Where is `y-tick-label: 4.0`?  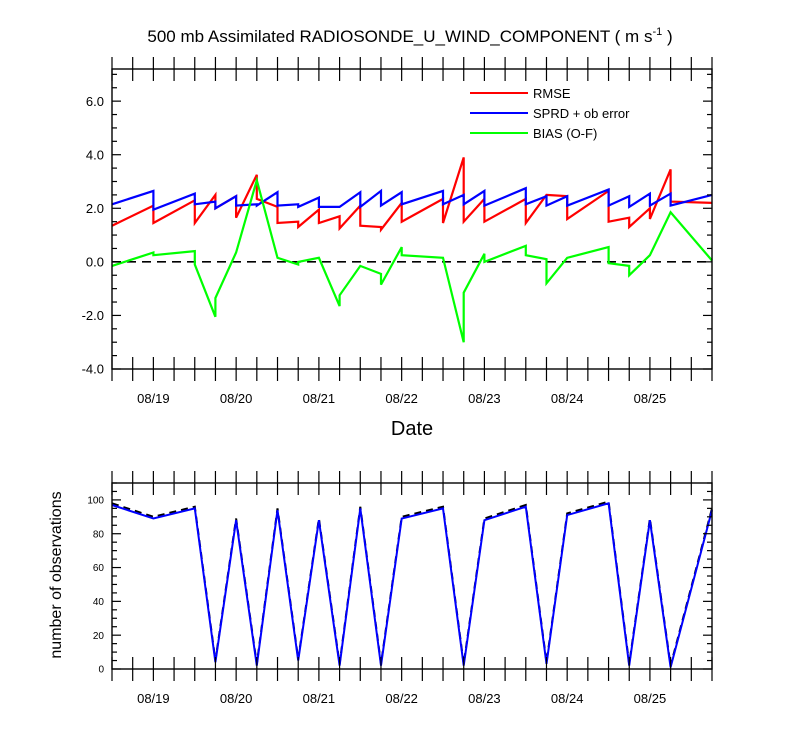 y-tick-label: 4.0 is located at coordinates (95, 154).